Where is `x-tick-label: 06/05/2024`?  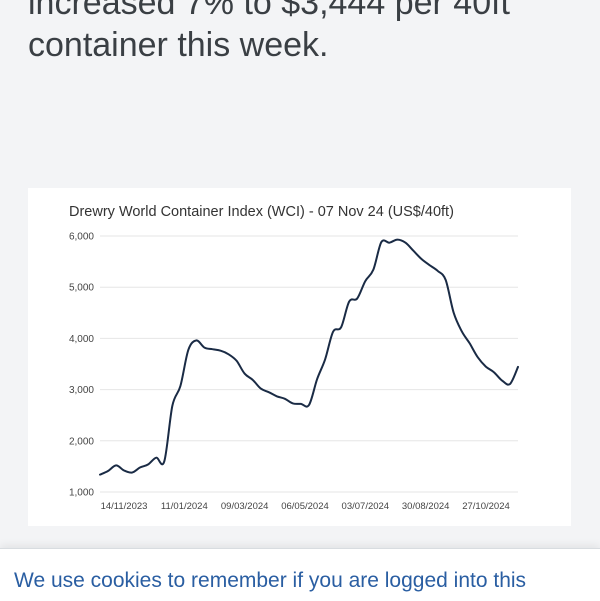
x-tick-label: 06/05/2024 is located at coordinates (305, 506).